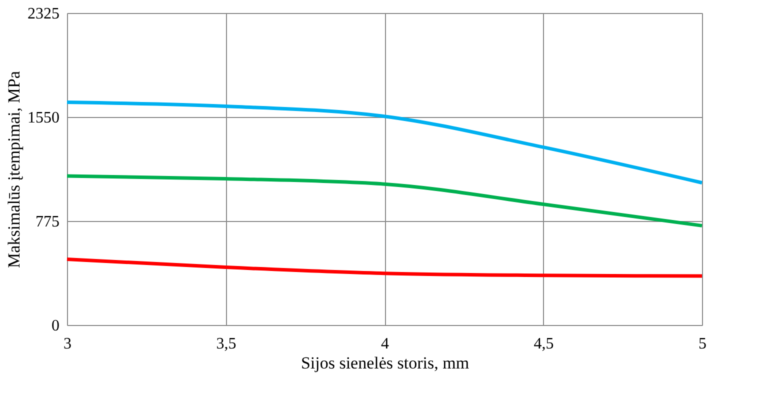 This screenshot has height=415, width=761. Describe the element at coordinates (385, 344) in the screenshot. I see `x-tick-label: 4` at that location.